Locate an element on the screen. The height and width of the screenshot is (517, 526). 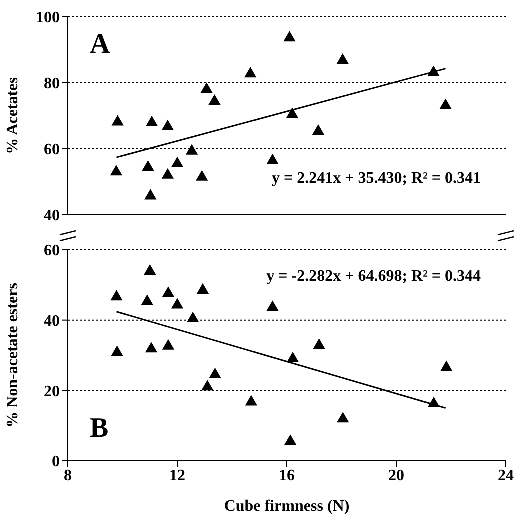
y-tick-label: 100 is located at coordinates (48, 18).